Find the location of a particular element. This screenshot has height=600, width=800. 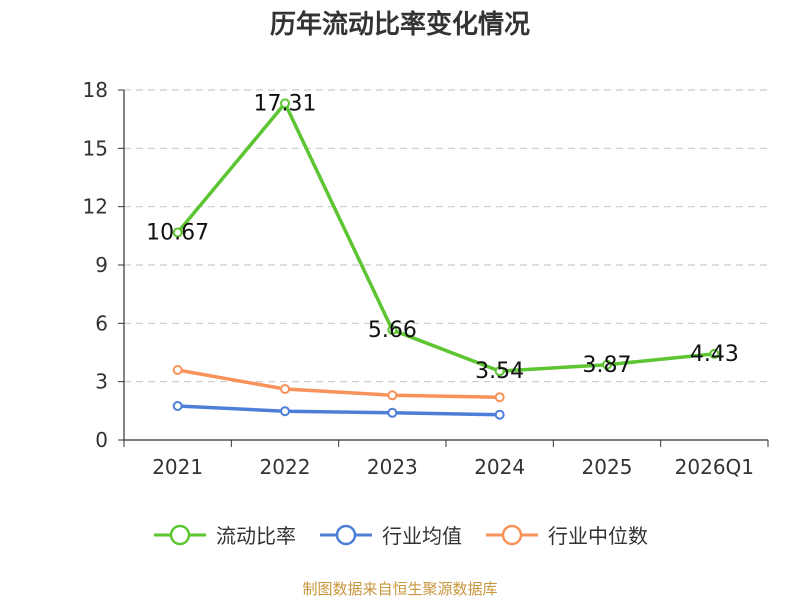

data-label: 4.43 is located at coordinates (714, 354).